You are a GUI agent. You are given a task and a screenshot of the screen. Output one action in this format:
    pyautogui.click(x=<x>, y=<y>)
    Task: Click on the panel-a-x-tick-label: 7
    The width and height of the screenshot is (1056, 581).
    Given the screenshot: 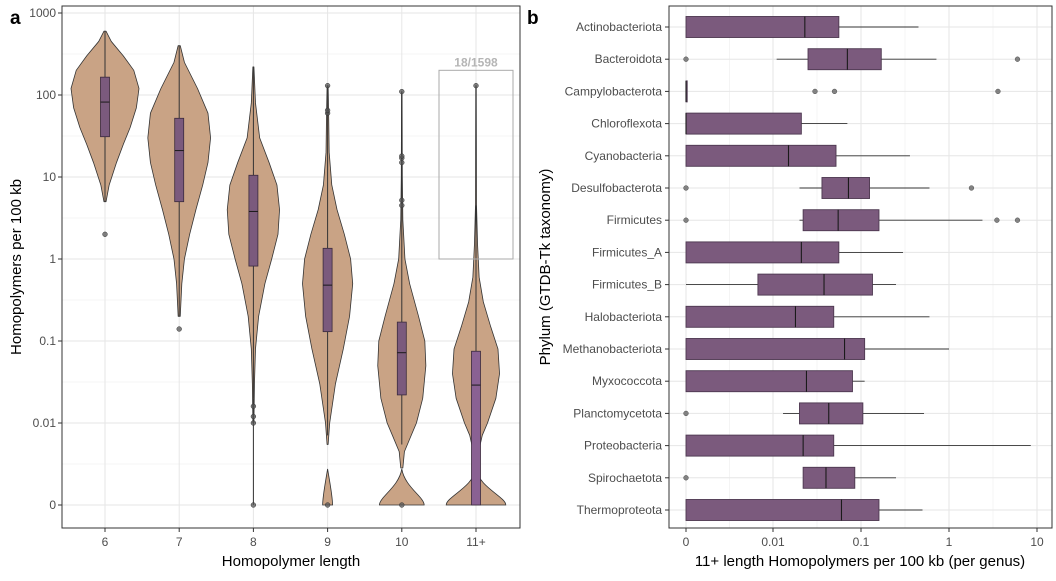 What is the action you would take?
    pyautogui.click(x=179, y=542)
    